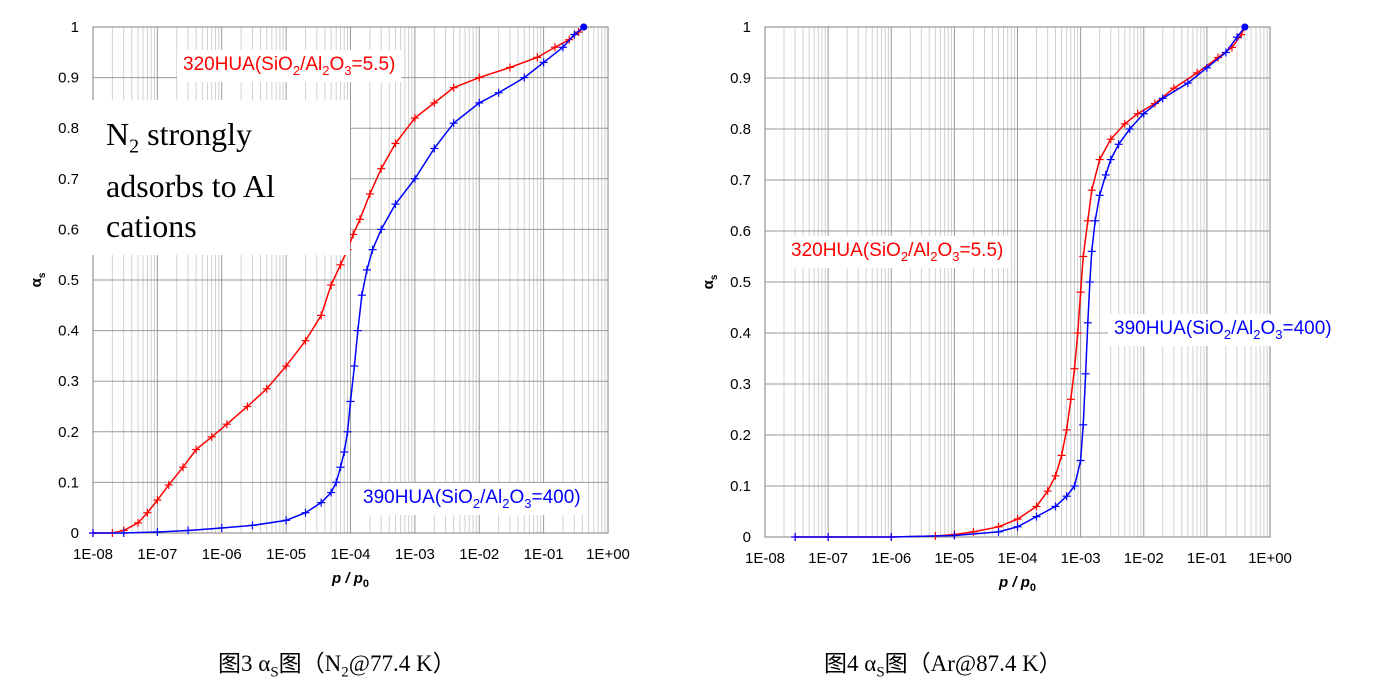 This screenshot has height=695, width=1397. Describe the element at coordinates (491, 497) in the screenshot. I see `label-390hua-part: /Al` at that location.